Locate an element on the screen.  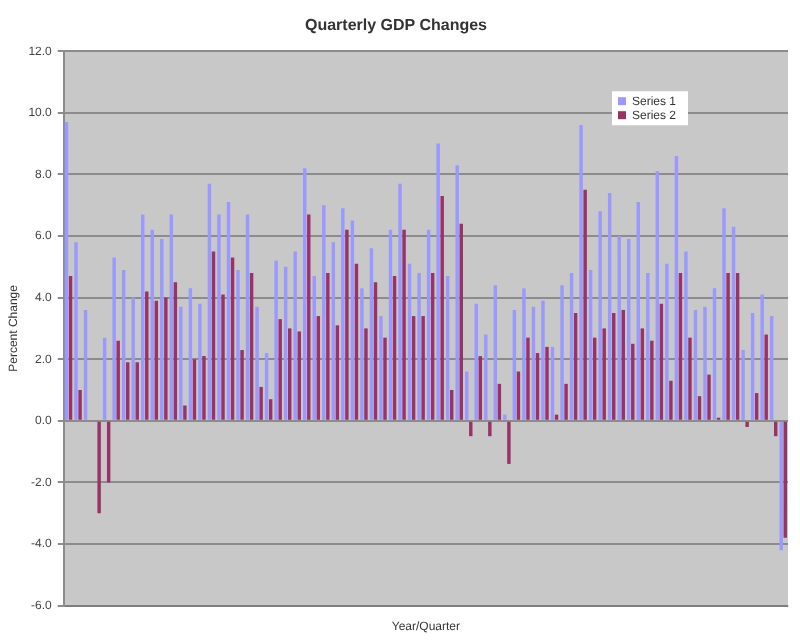
chart-title: Quarterly GDP Changes is located at coordinates (397, 25).